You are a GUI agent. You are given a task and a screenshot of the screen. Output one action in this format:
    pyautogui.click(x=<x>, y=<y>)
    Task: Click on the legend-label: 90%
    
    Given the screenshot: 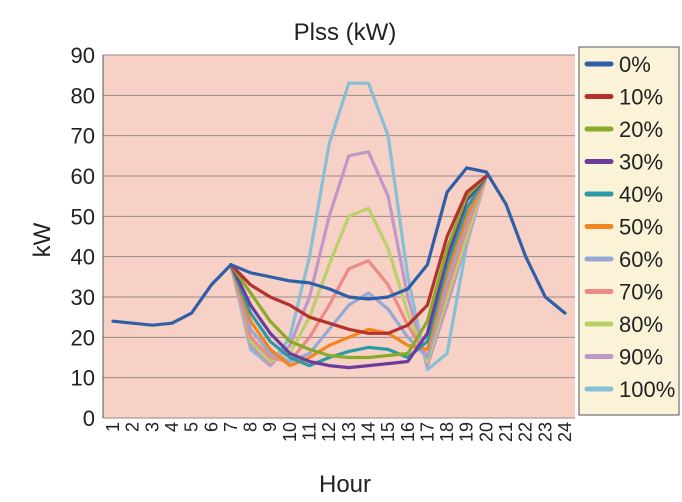 What is the action you would take?
    pyautogui.click(x=641, y=357)
    